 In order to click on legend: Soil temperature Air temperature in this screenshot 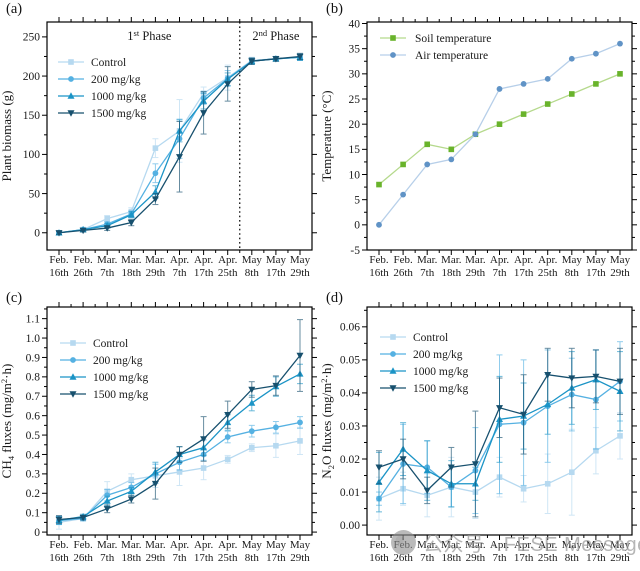, I will do `click(435, 47)`.